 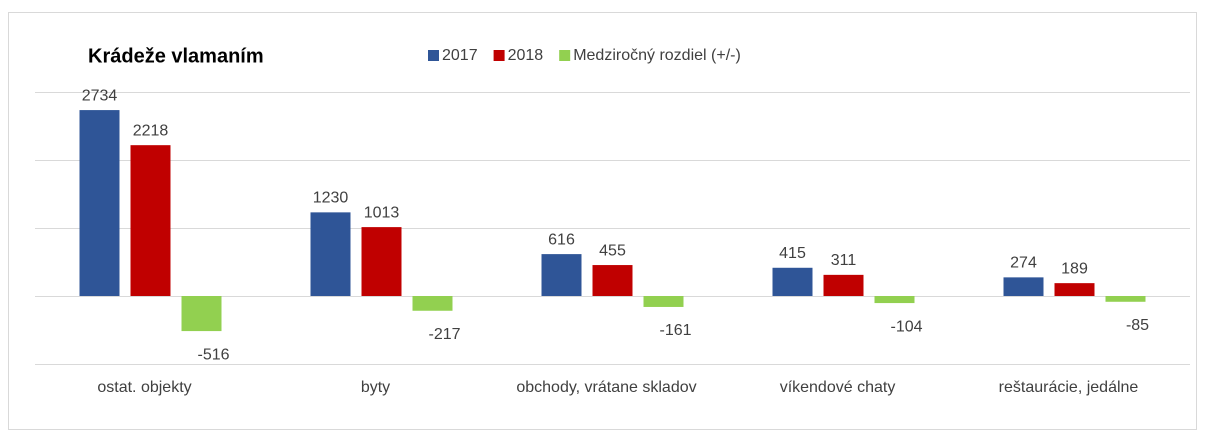 What do you see at coordinates (382, 212) in the screenshot?
I see `data-label: 1013` at bounding box center [382, 212].